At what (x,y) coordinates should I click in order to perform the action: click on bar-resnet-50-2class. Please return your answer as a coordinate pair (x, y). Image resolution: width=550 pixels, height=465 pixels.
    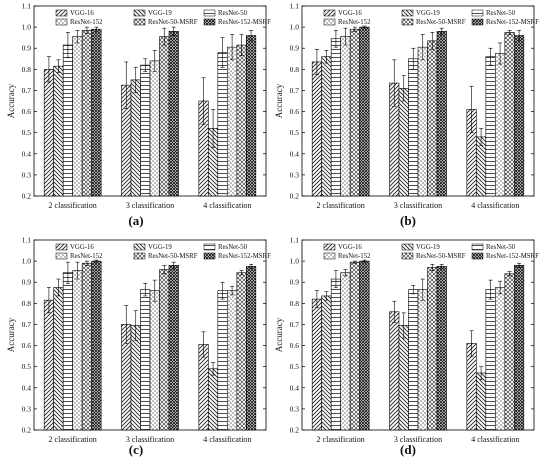
    Looking at the image, I should click on (335, 354).